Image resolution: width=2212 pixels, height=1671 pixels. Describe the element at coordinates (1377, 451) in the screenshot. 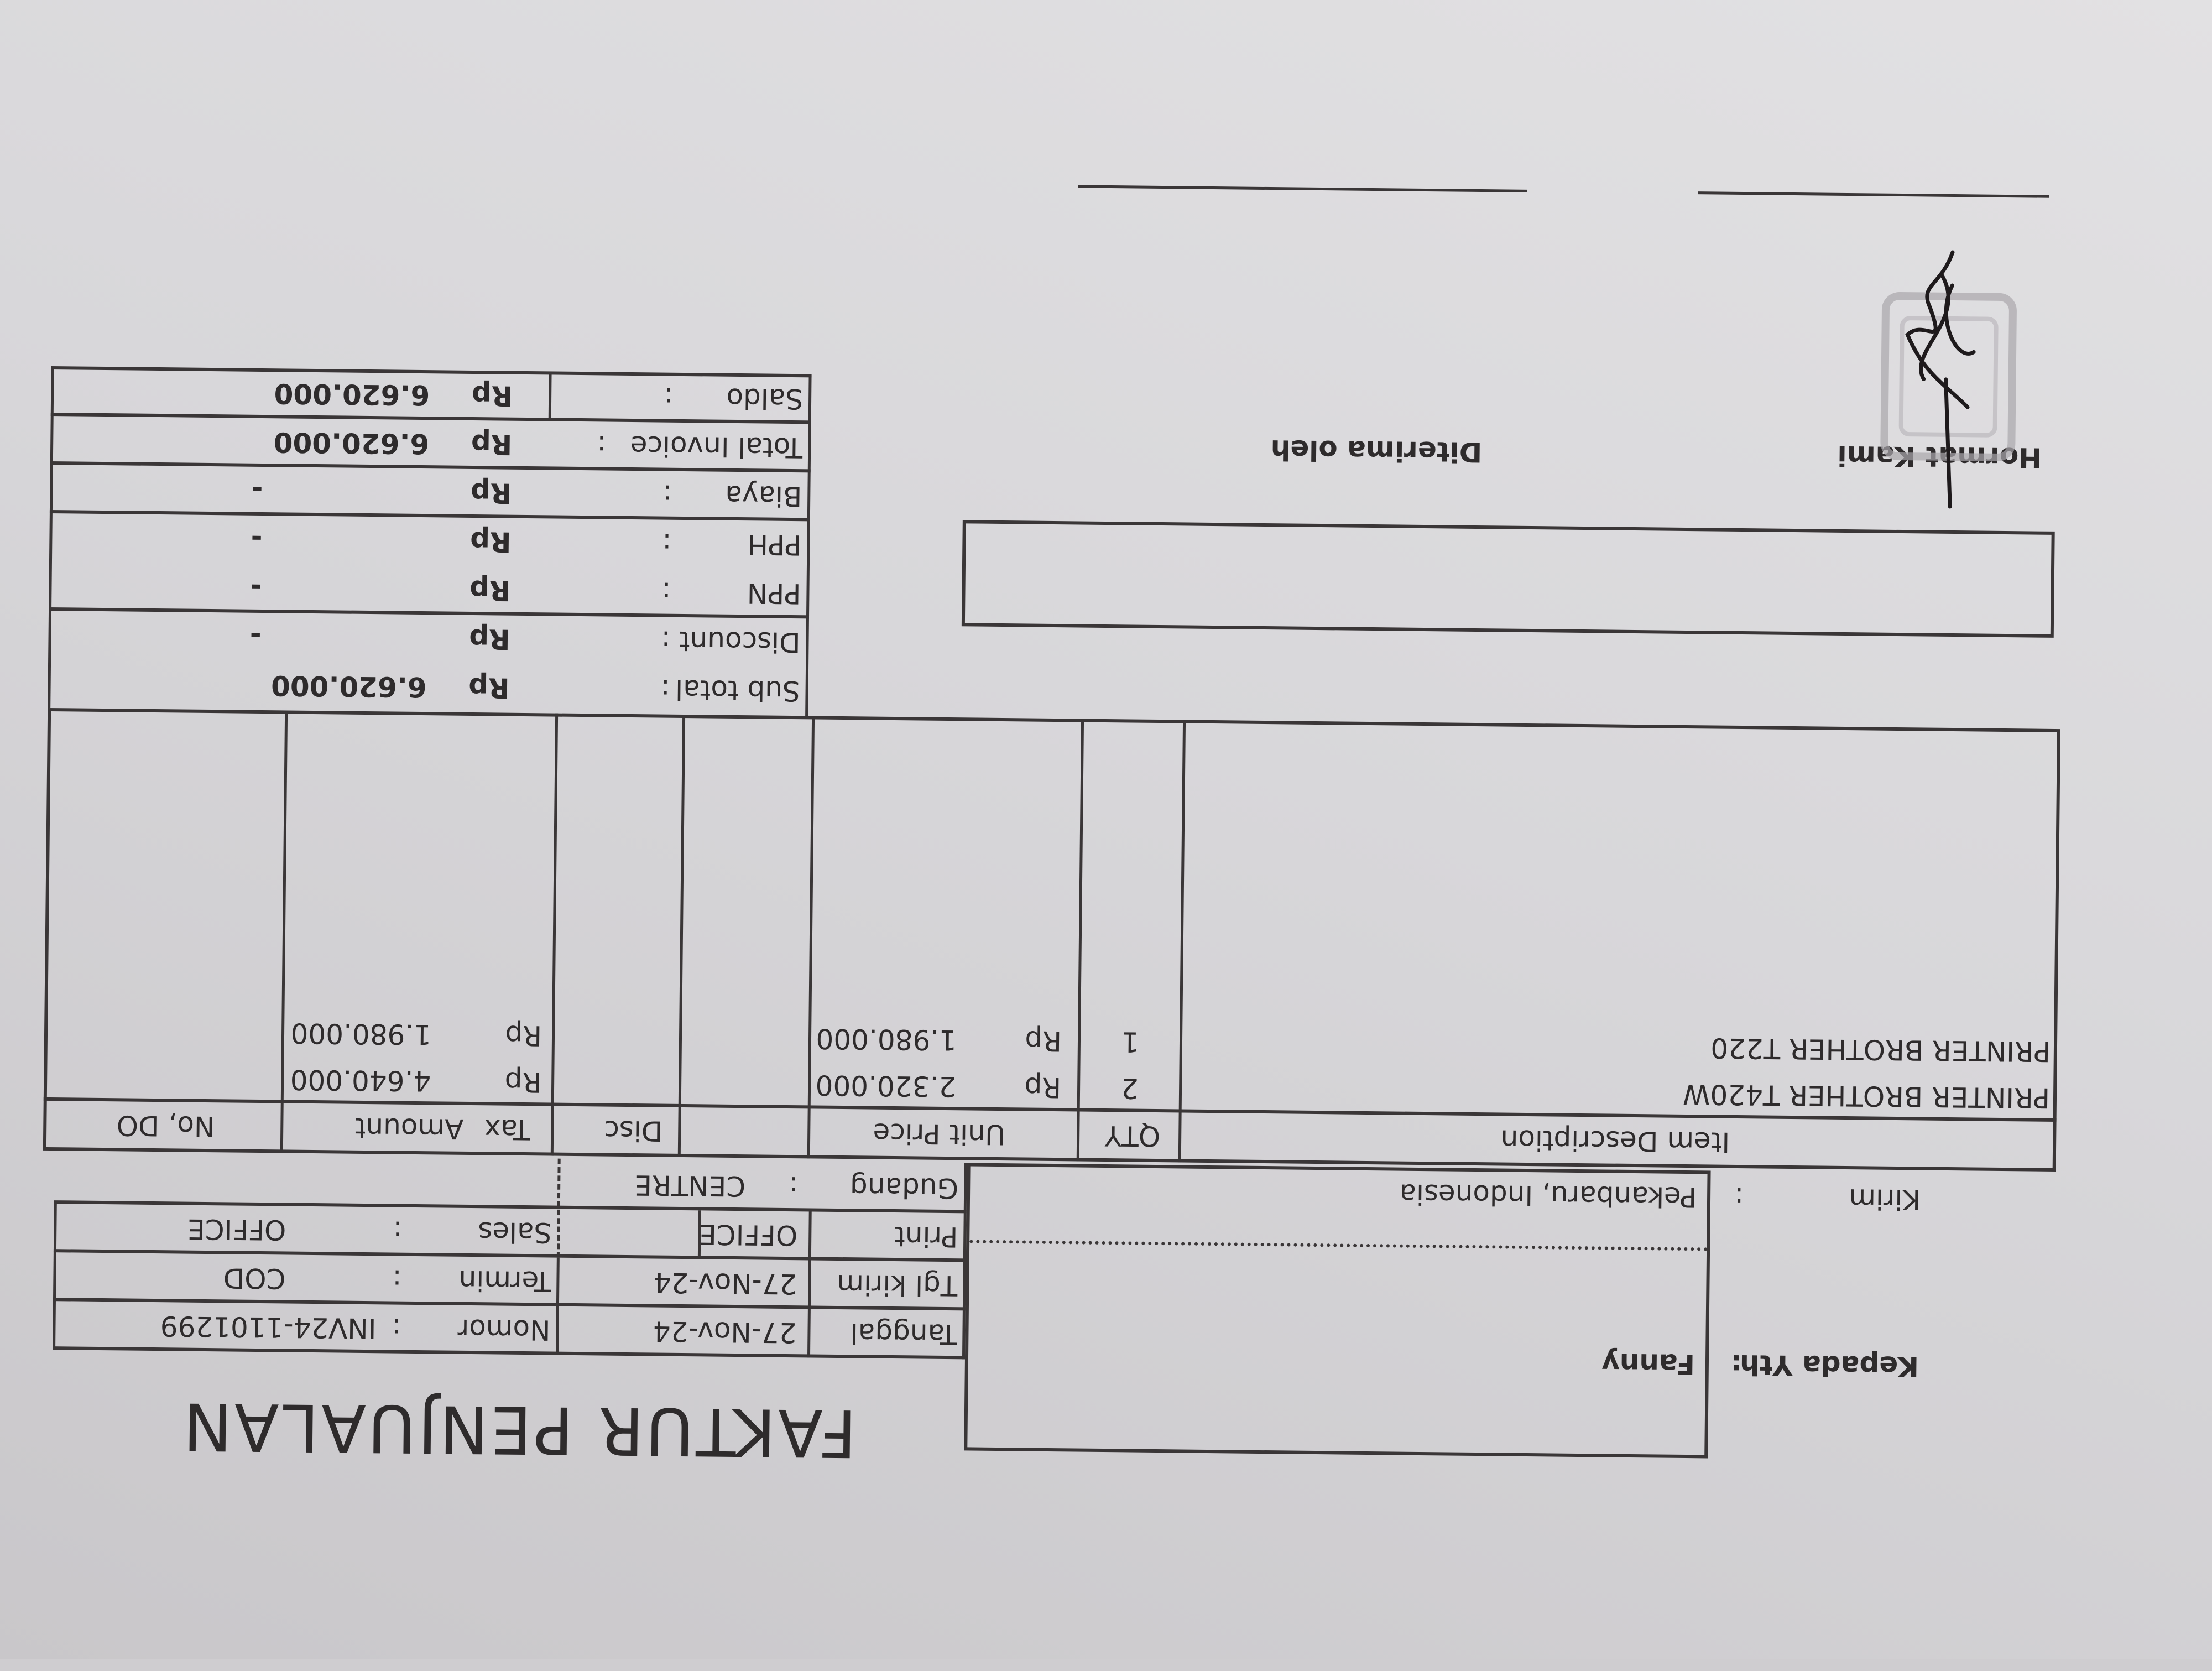

I see `diterima-oleh-label: Diterima oleh` at that location.